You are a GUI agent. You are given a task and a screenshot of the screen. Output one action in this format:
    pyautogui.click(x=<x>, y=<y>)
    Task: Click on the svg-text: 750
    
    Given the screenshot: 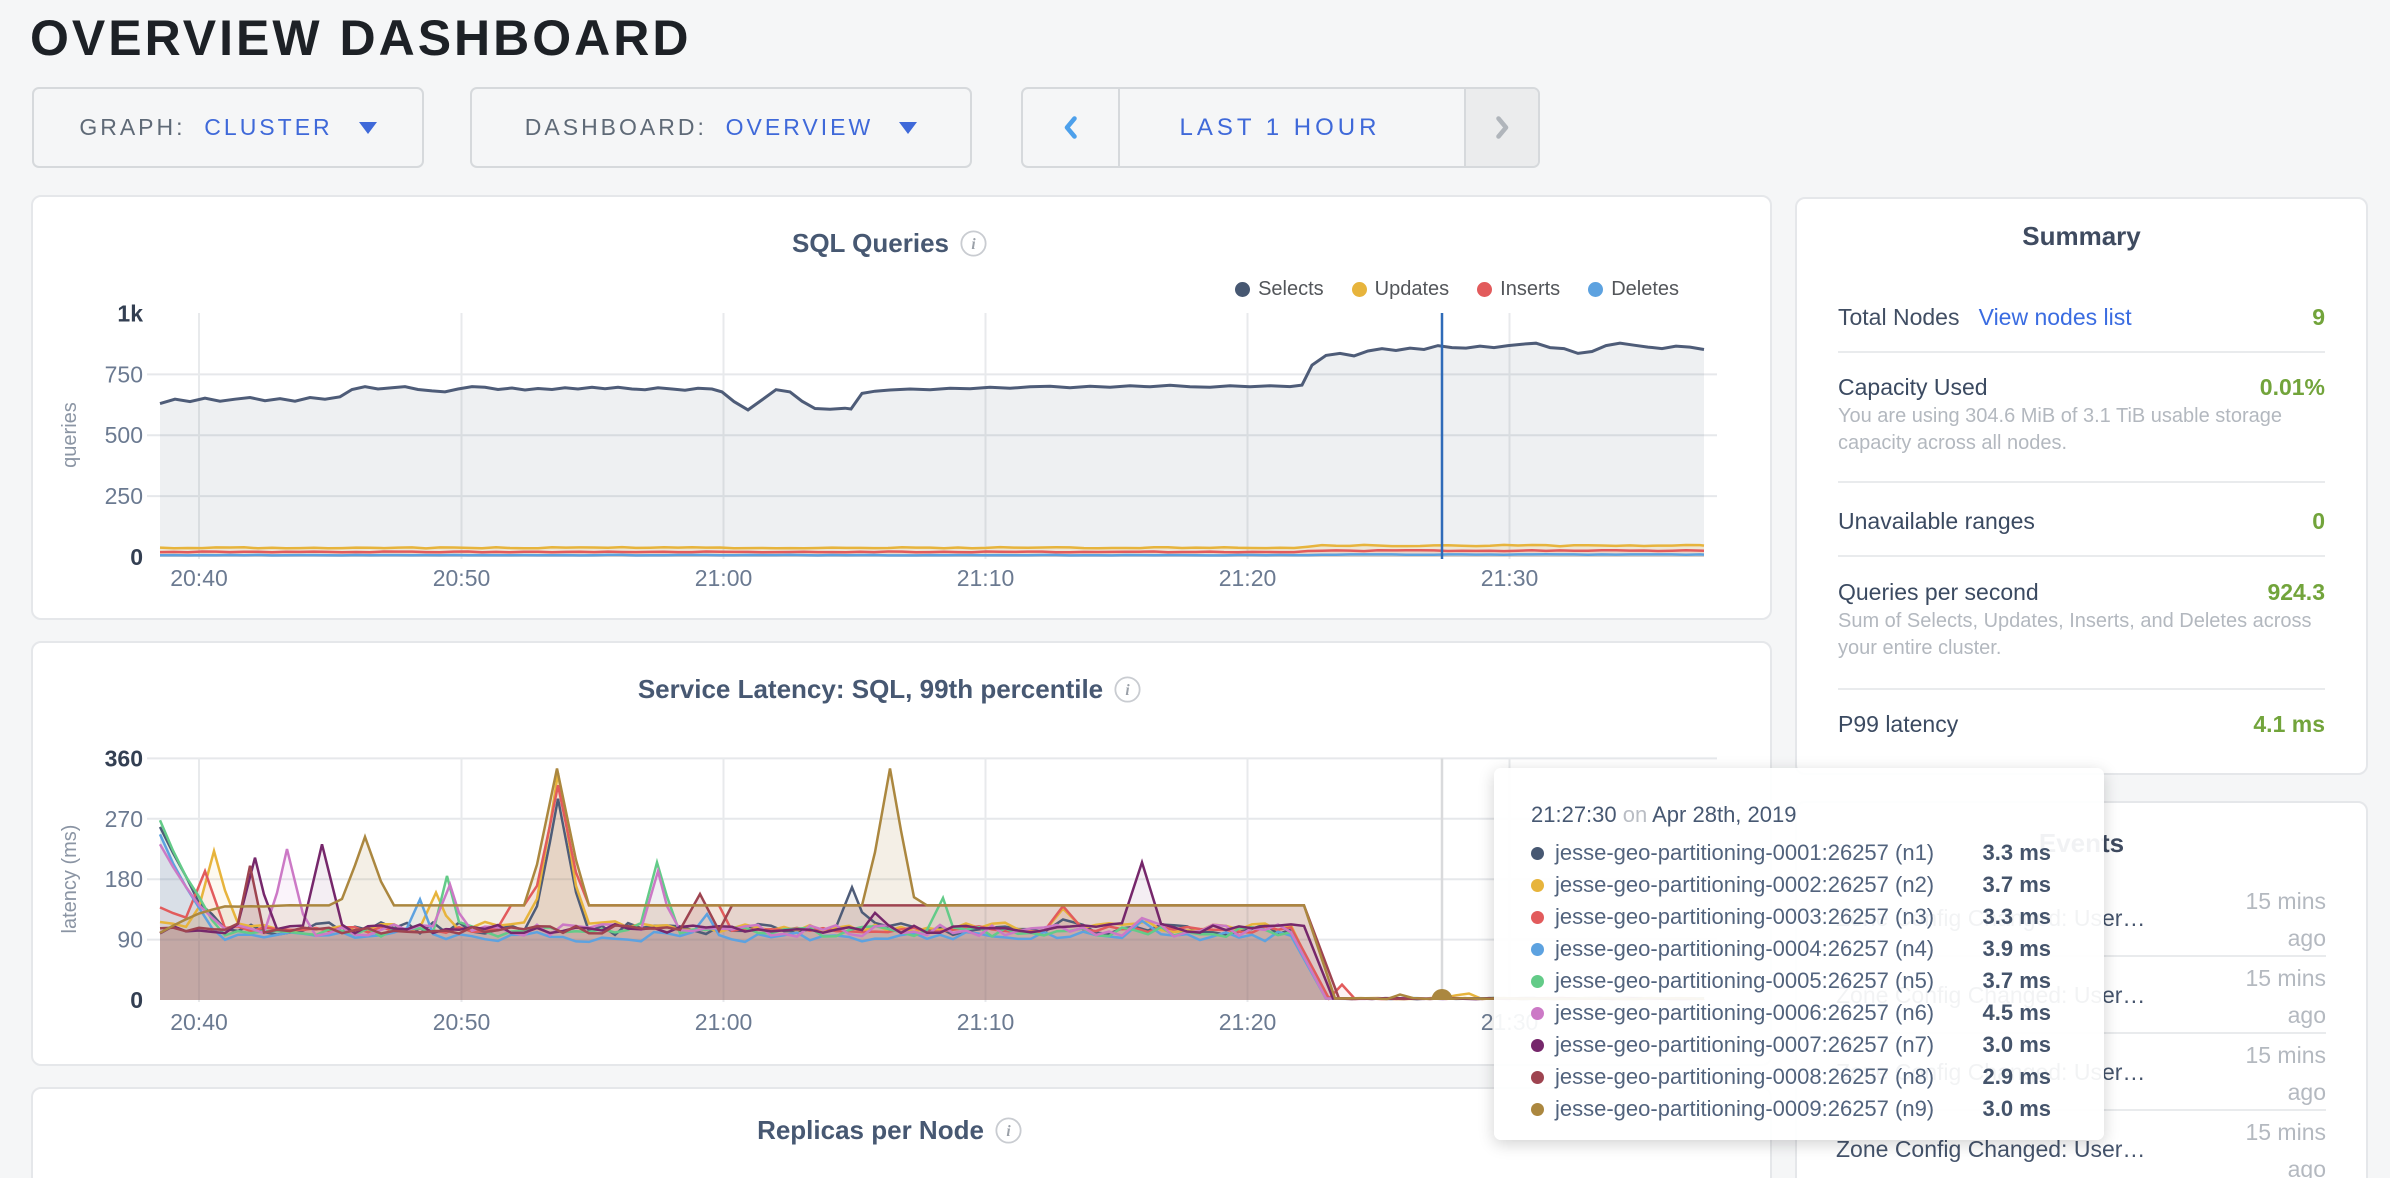 What is the action you would take?
    pyautogui.click(x=124, y=374)
    